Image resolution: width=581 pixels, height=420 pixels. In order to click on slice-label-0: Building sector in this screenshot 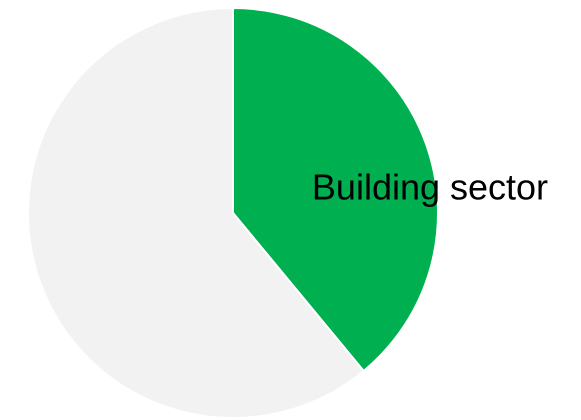, I will do `click(430, 187)`.